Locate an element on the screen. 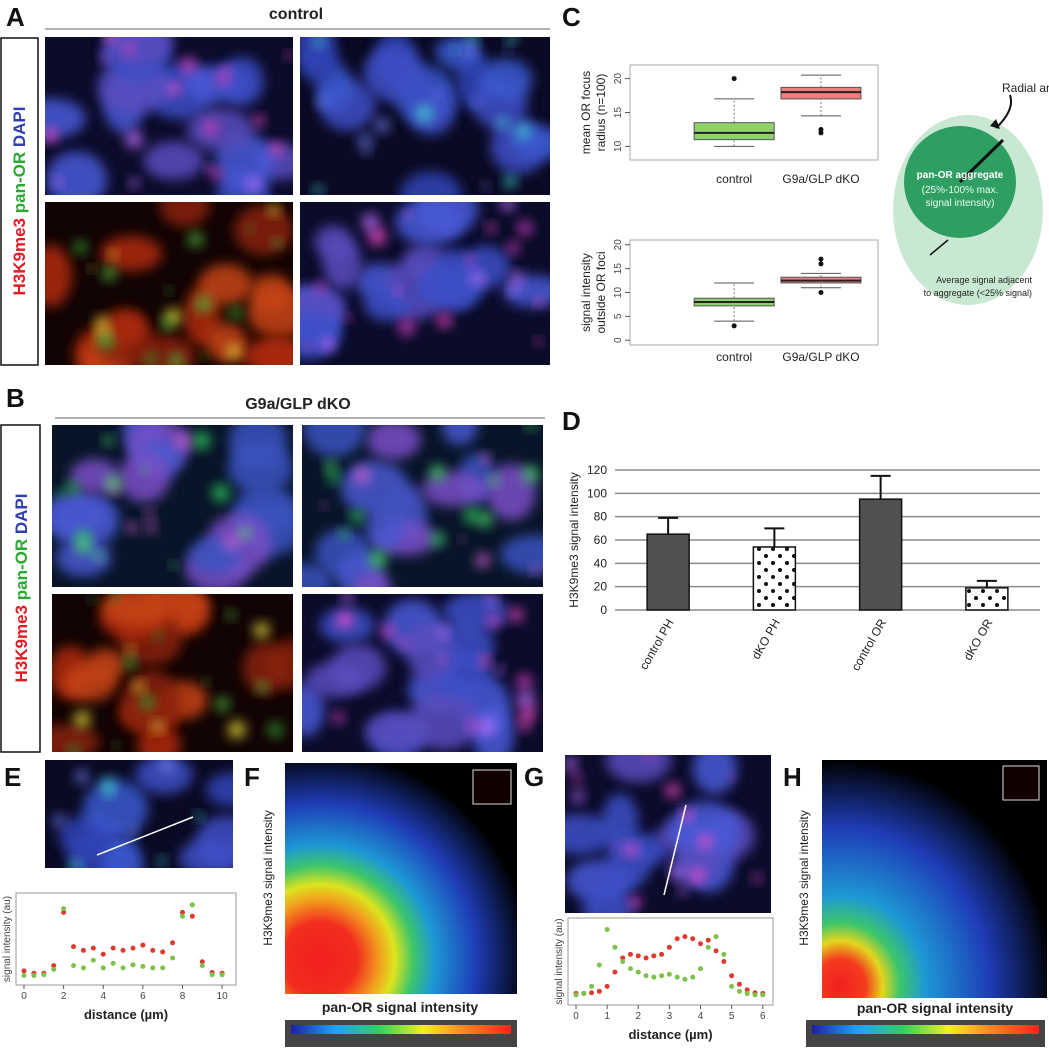 This screenshot has width=1049, height=1050. panel-label: G is located at coordinates (534, 777).